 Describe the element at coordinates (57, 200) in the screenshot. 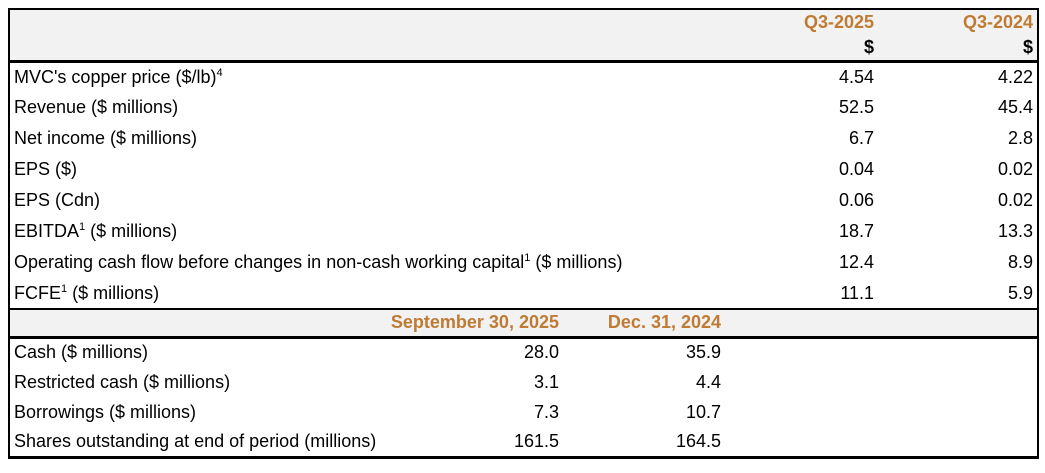

I see `metric-label: EPS (Cdn)` at that location.